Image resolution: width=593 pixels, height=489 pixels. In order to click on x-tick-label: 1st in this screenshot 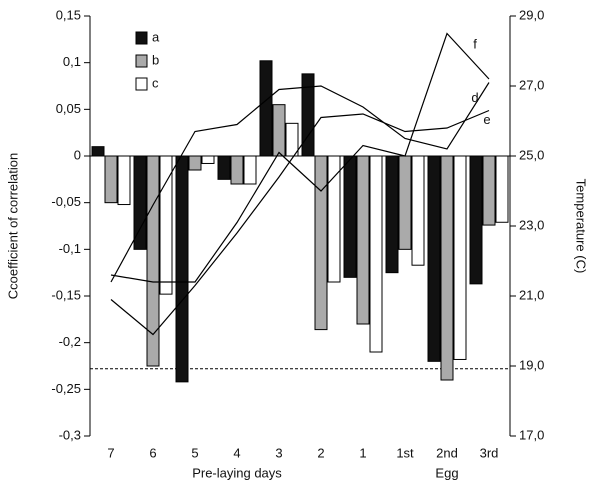, I will do `click(405, 452)`.